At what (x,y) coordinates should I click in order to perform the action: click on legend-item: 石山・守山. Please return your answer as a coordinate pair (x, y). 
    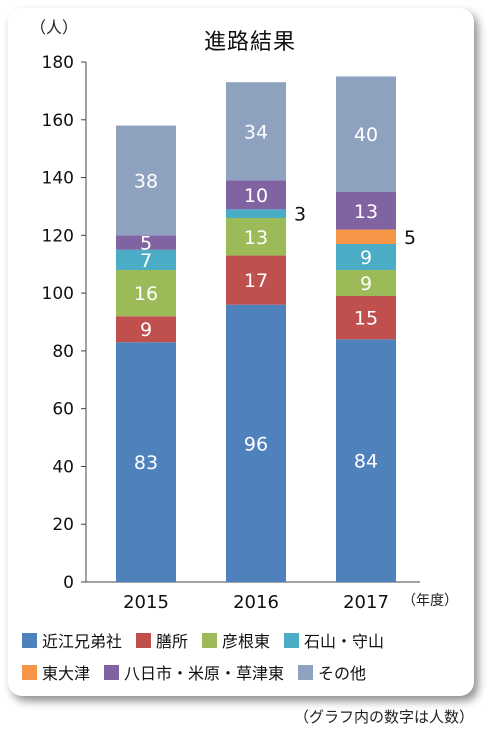
    Looking at the image, I should click on (334, 640).